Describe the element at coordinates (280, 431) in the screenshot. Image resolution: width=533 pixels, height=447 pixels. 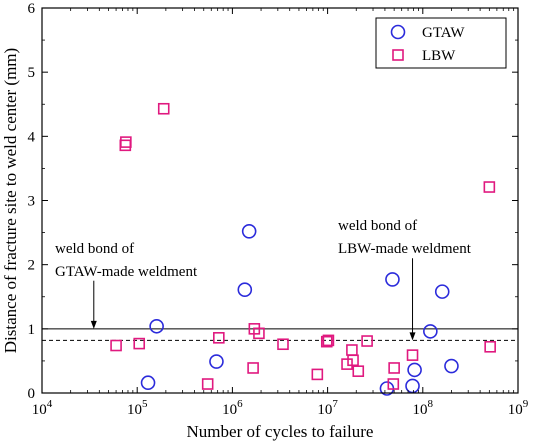
I see `x-axis-title: Number of cycles to failure` at that location.